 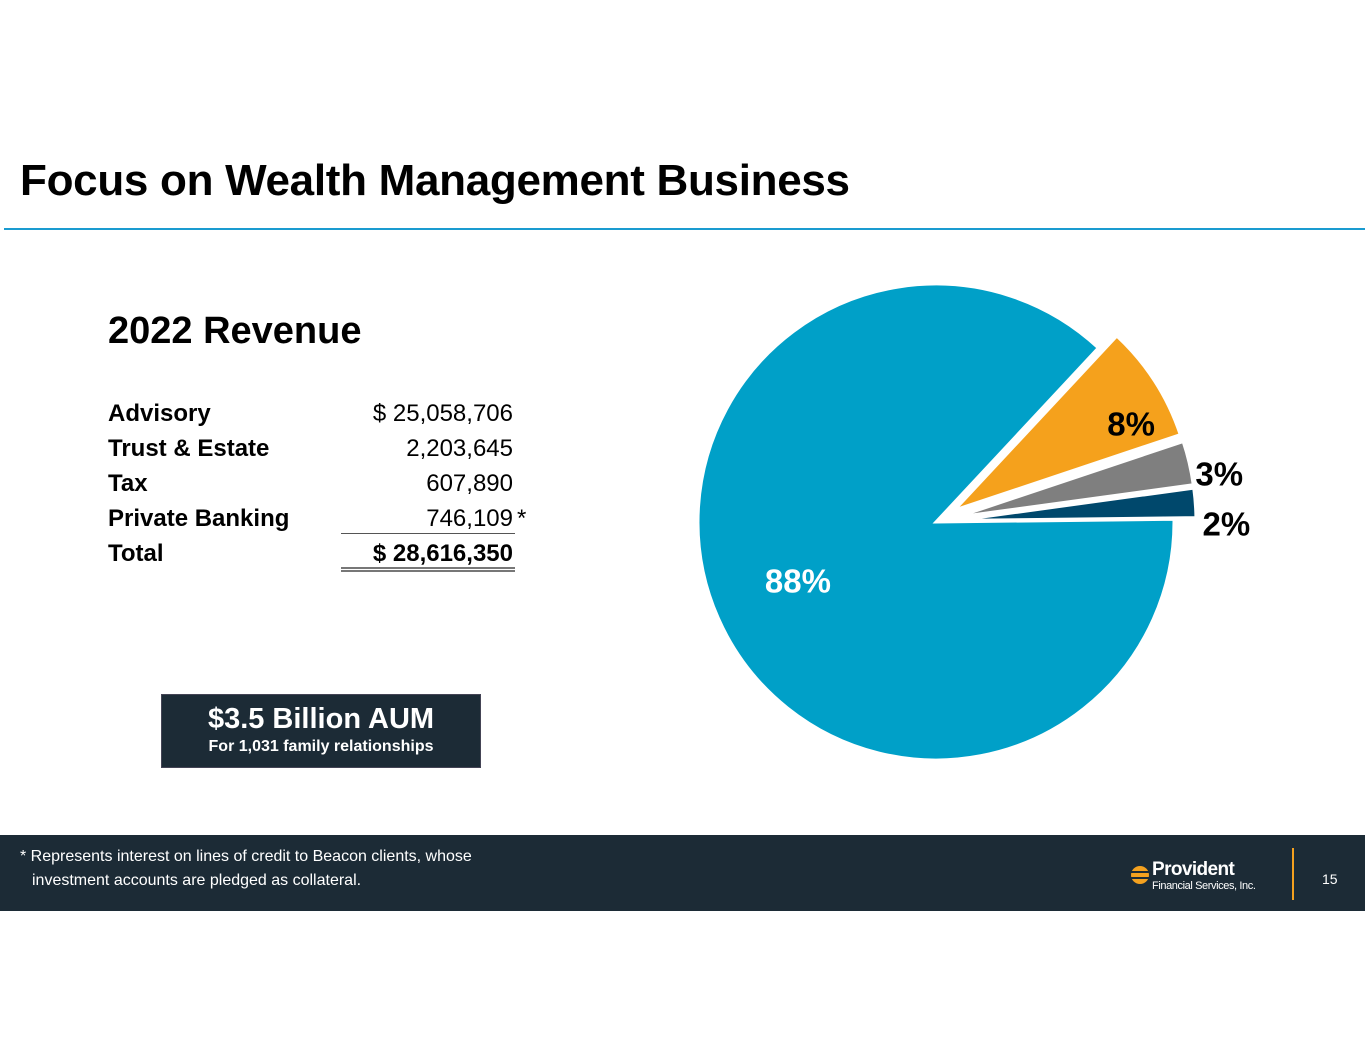 I want to click on revenue-footnote-marker: *, so click(x=522, y=518).